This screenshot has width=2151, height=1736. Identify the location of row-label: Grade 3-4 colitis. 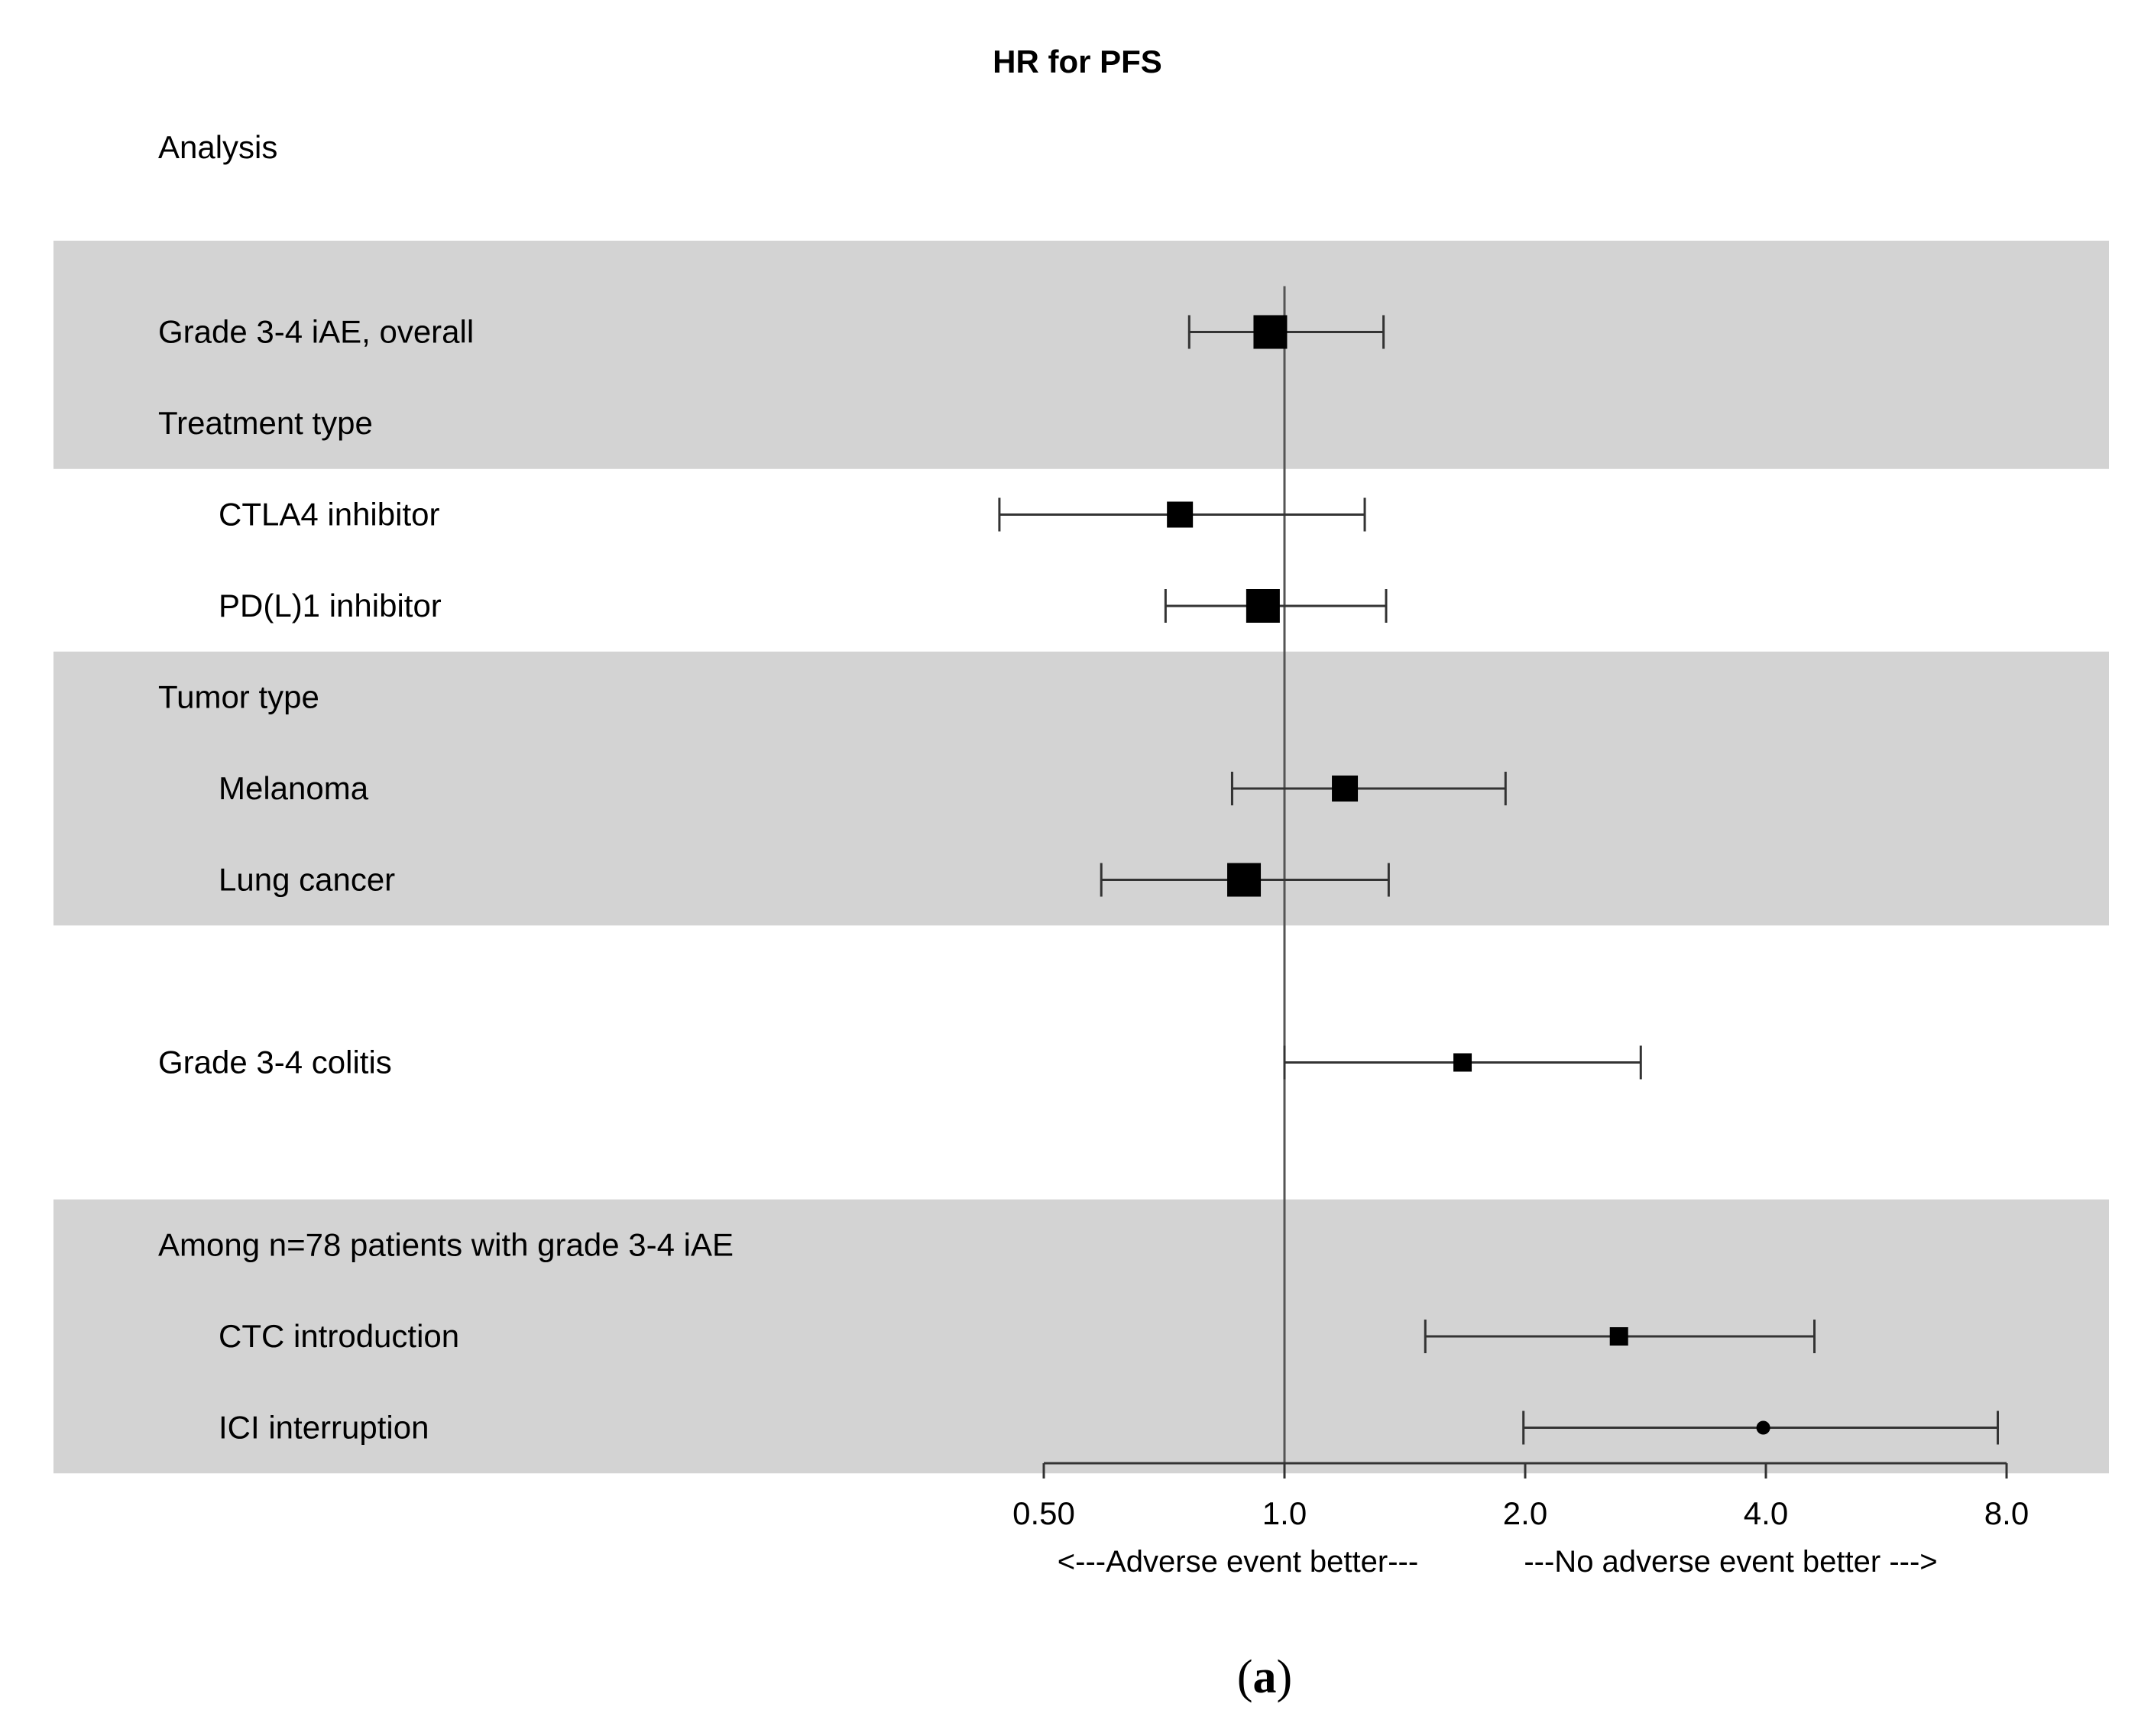
(275, 1063).